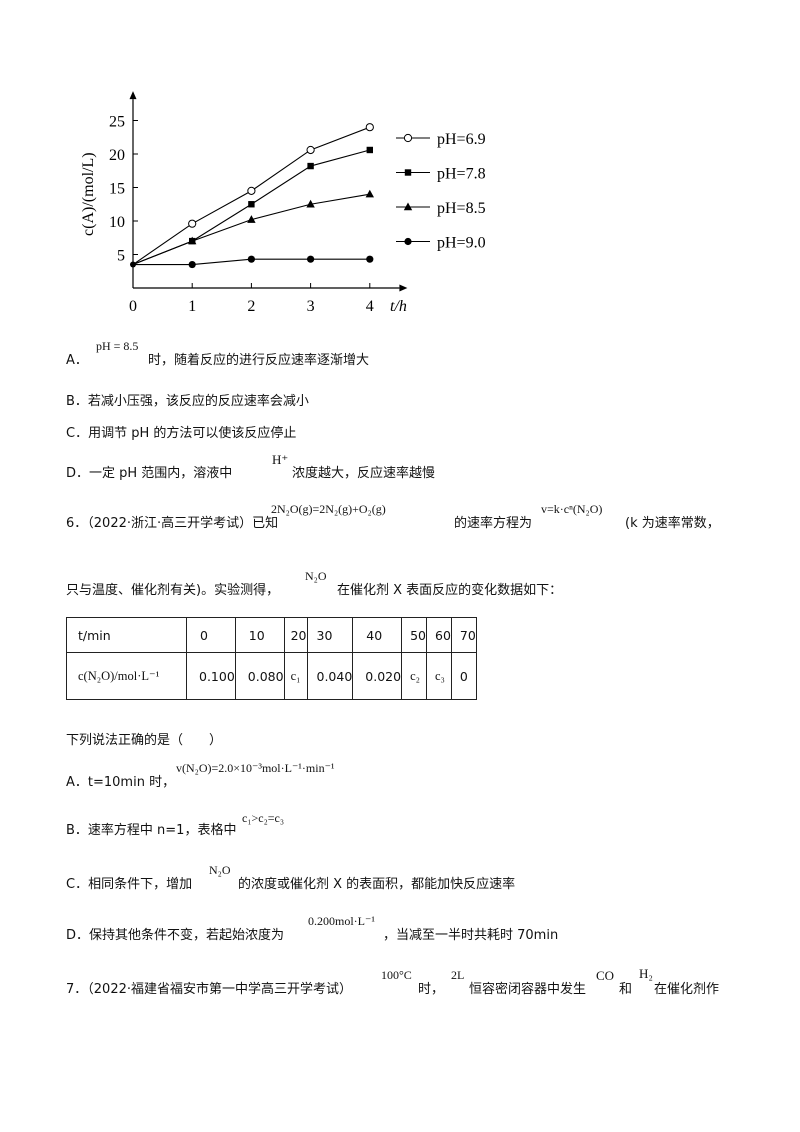 Image resolution: width=800 pixels, height=1132 pixels. What do you see at coordinates (646, 973) in the screenshot?
I see `q7-h2: H₂` at bounding box center [646, 973].